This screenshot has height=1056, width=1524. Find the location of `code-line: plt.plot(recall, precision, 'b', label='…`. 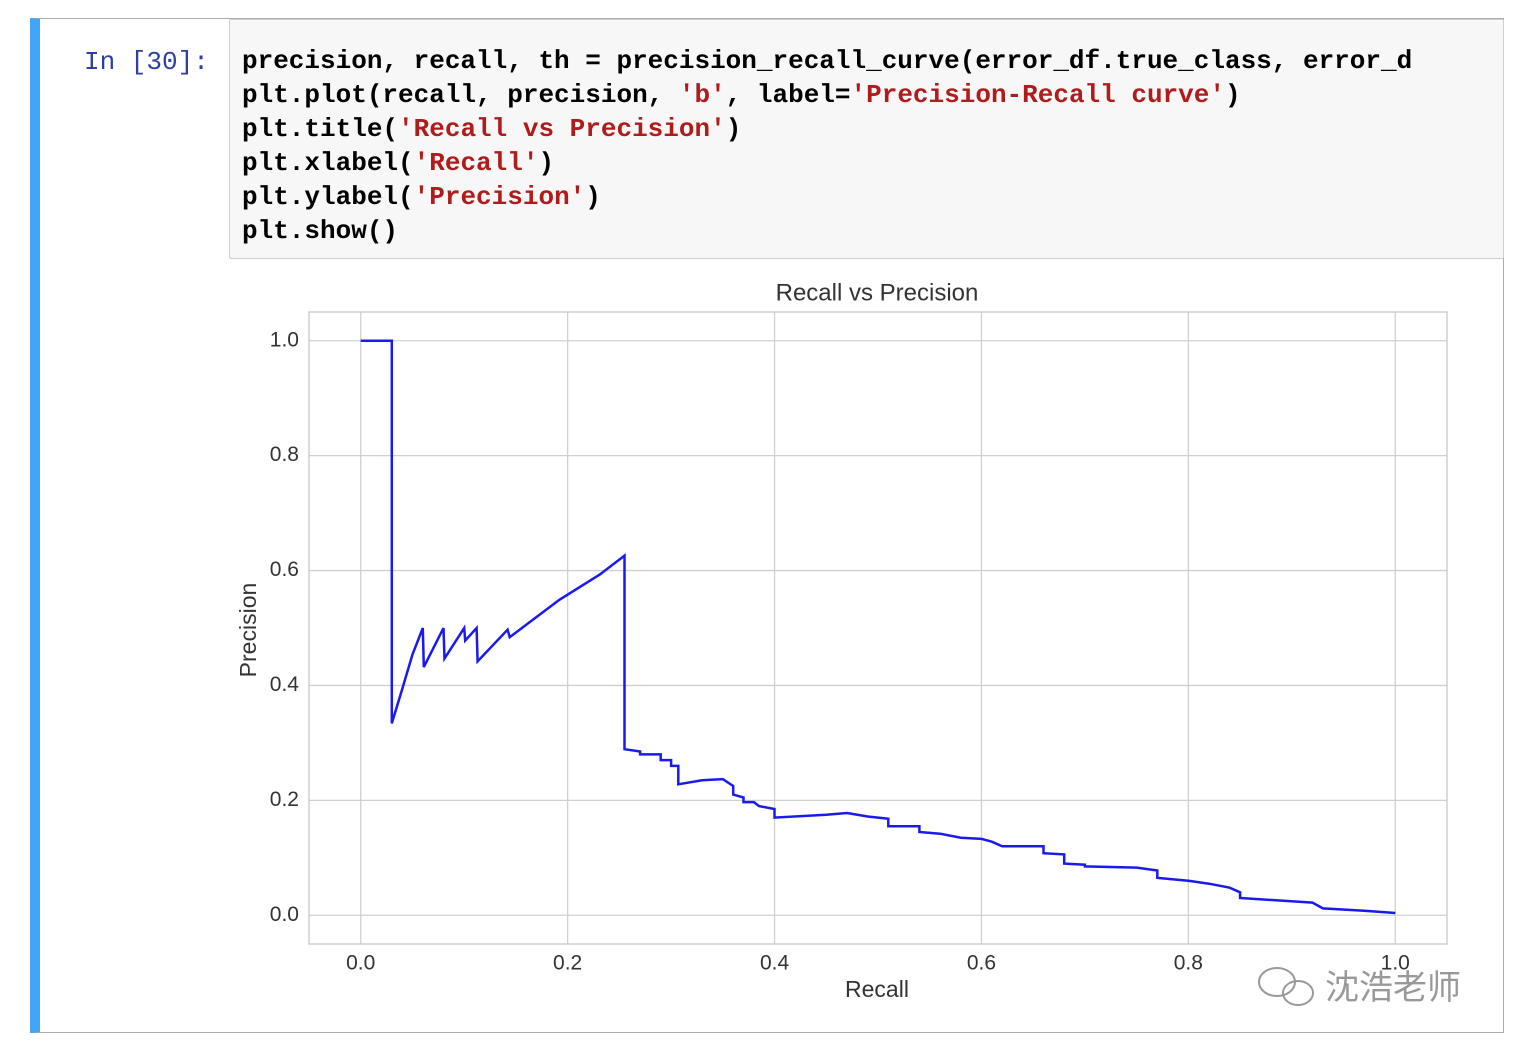

code-line: plt.plot(recall, precision, 'b', label='… is located at coordinates (827, 95).